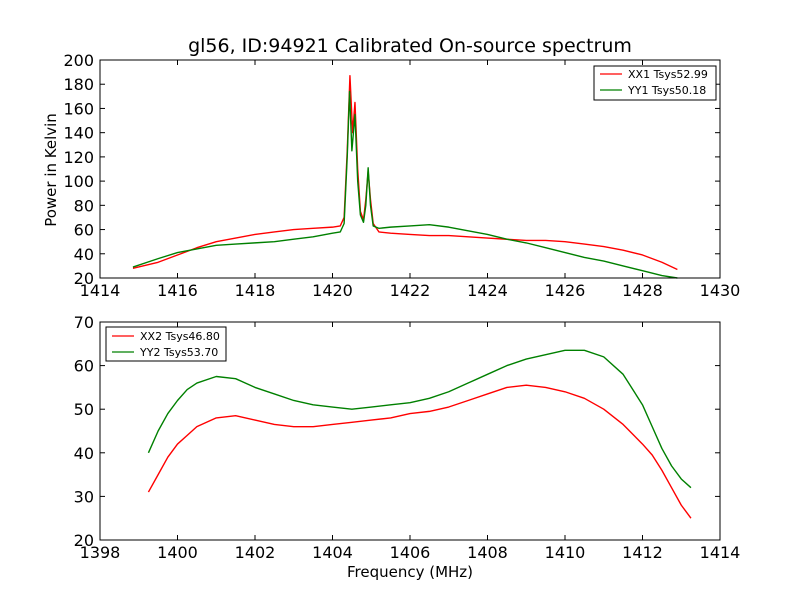 The height and width of the screenshot is (600, 800). I want to click on top-y-tick-label: 80, so click(84, 205).